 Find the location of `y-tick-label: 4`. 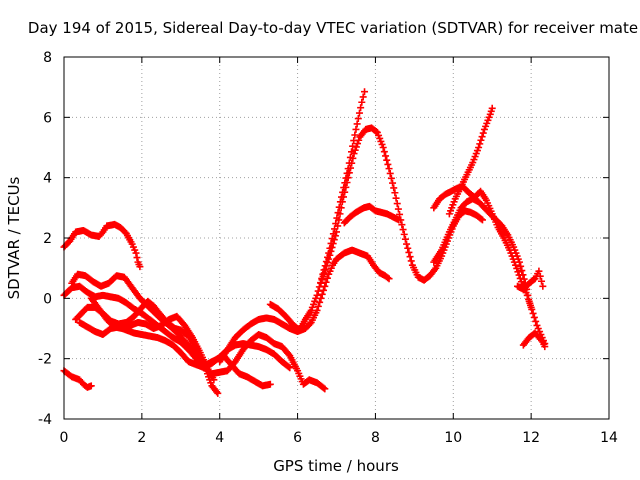

y-tick-label: 4 is located at coordinates (47, 179).